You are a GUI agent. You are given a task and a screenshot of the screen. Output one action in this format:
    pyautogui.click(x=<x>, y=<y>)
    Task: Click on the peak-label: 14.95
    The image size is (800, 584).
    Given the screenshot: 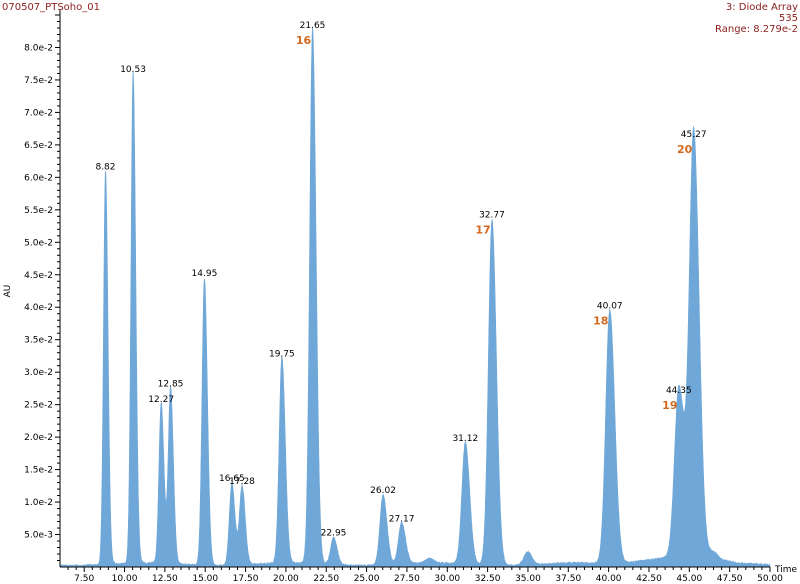 What is the action you would take?
    pyautogui.click(x=205, y=274)
    